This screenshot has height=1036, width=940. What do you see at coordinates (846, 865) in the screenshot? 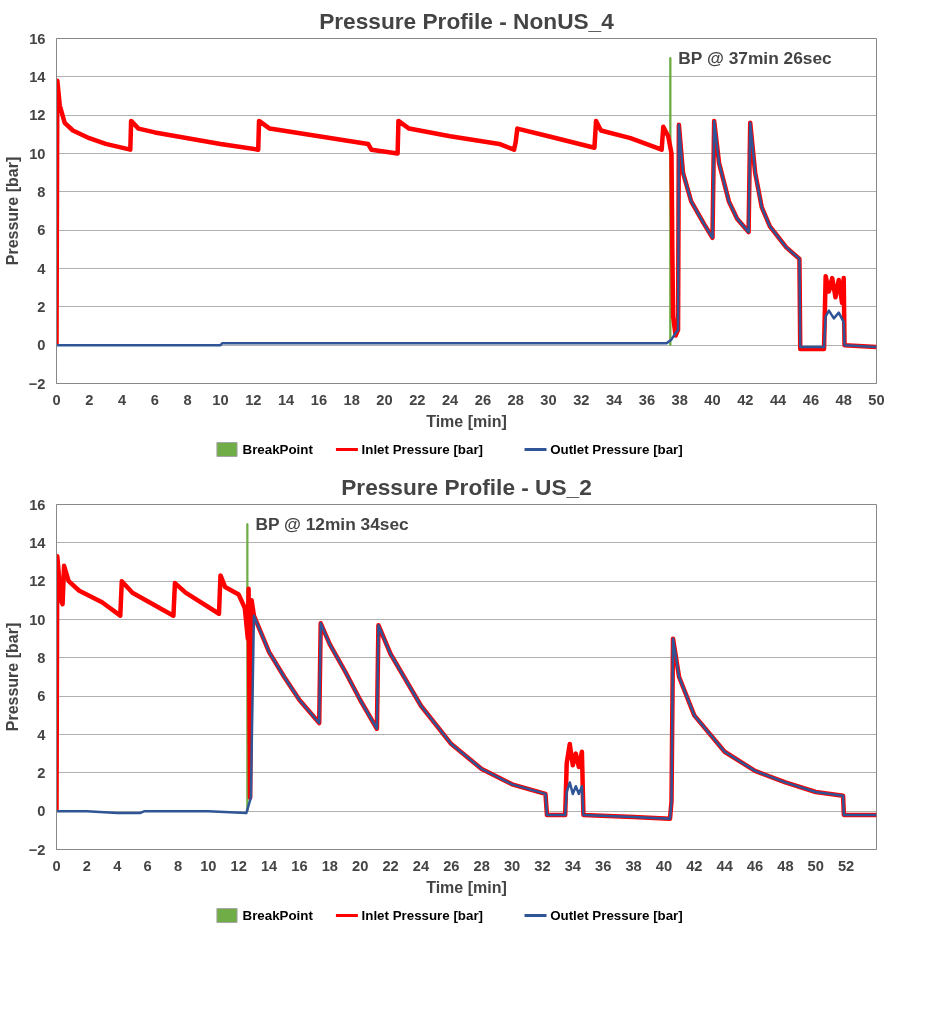
I see `x-tick-label: 52` at bounding box center [846, 865].